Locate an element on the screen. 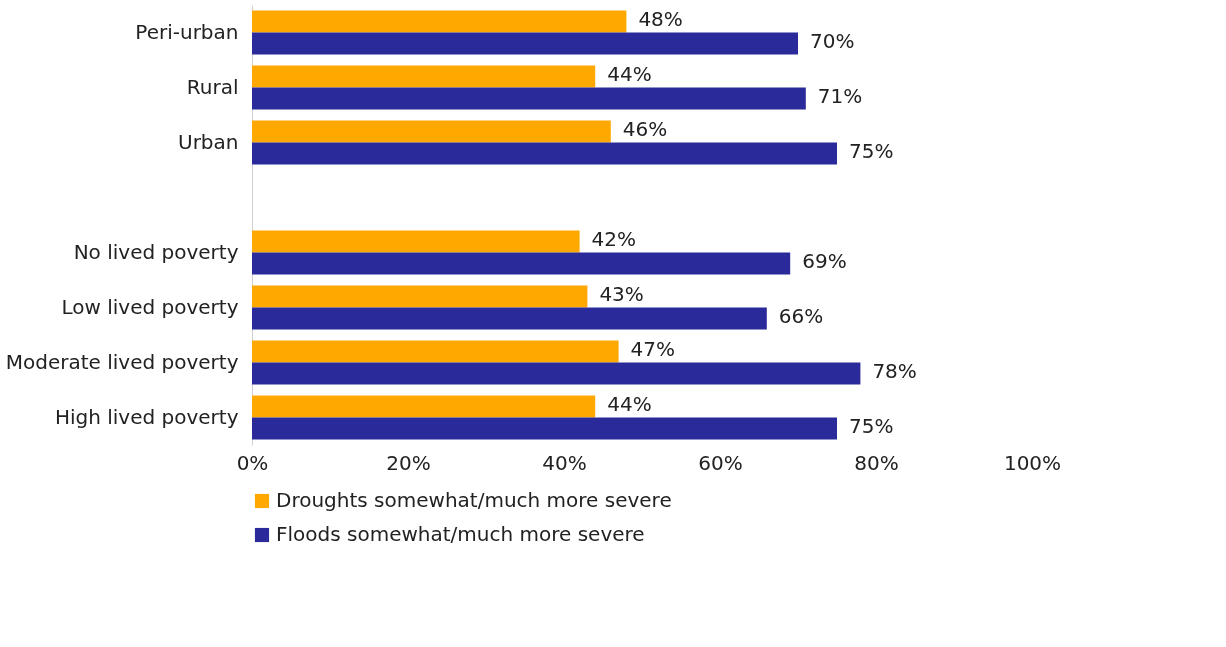  data-label: 46% is located at coordinates (645, 128).